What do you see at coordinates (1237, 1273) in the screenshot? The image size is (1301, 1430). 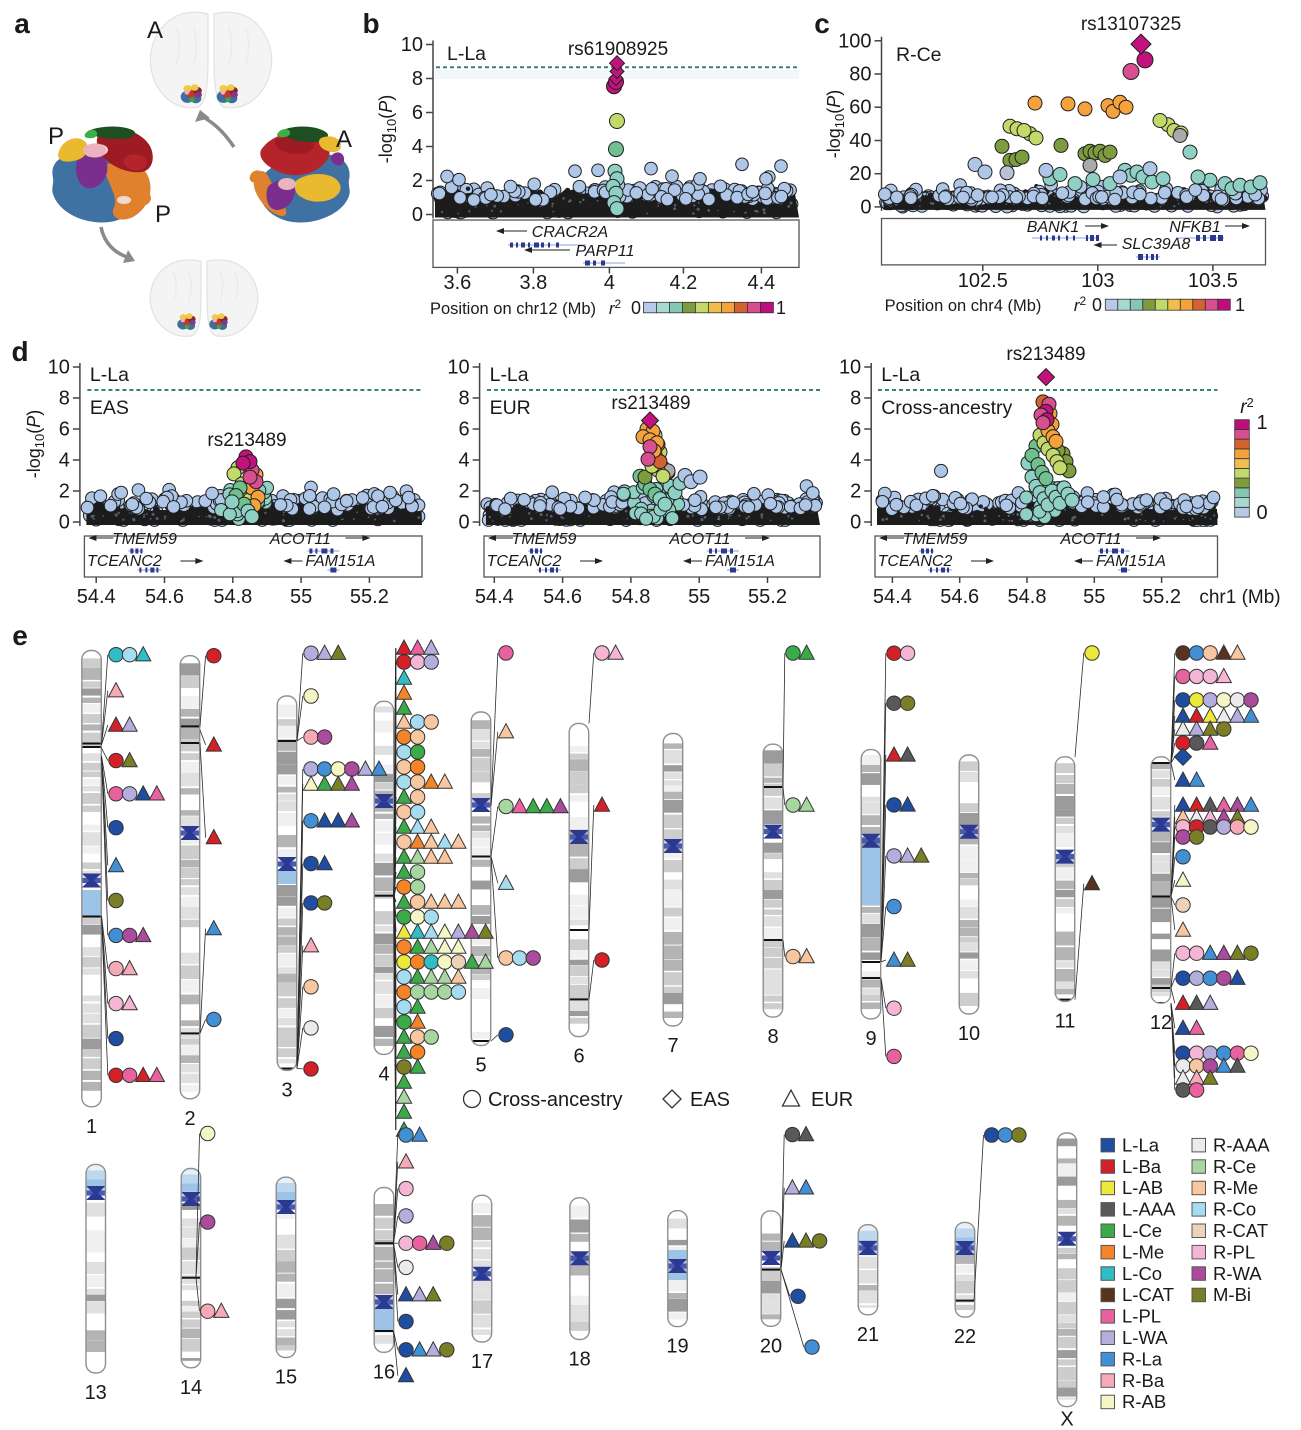 I see `svg-text: R-WA` at bounding box center [1237, 1273].